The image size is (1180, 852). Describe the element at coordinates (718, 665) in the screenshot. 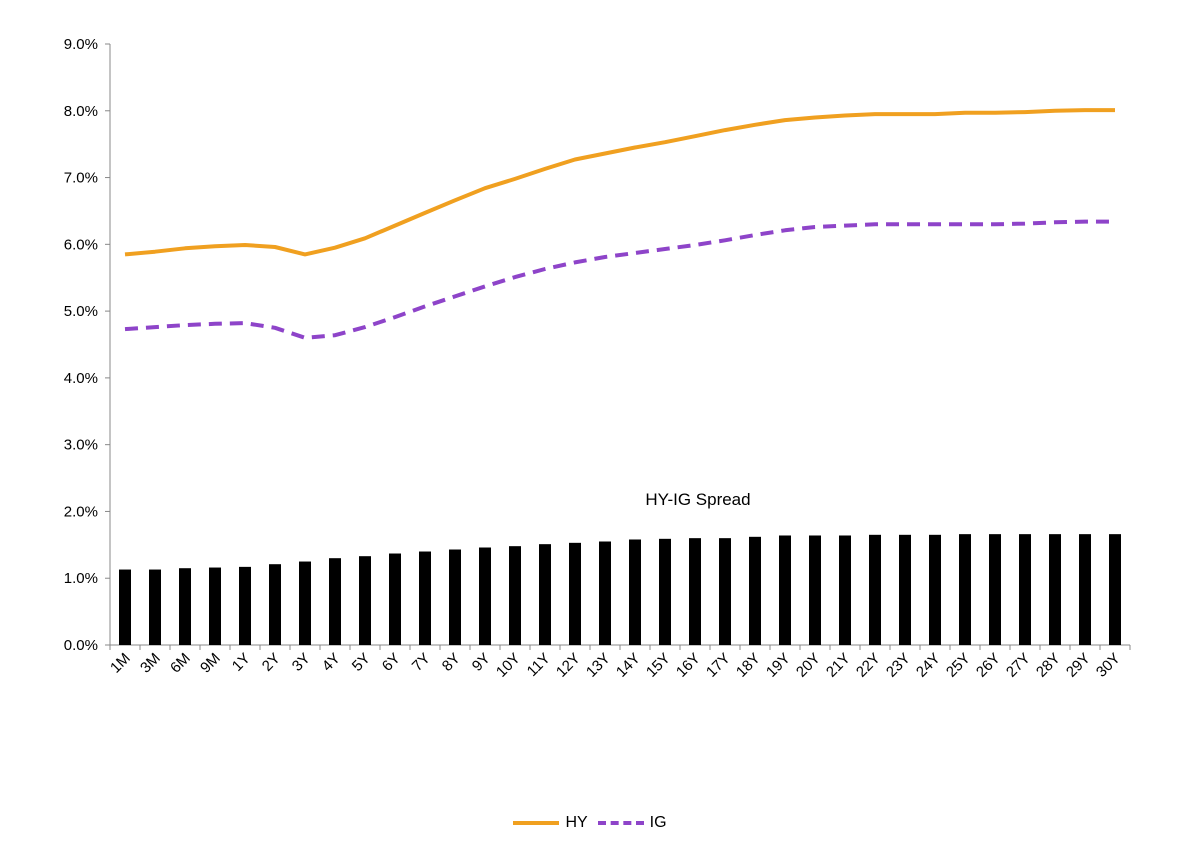

I see `x-tick-label: 17Y` at that location.